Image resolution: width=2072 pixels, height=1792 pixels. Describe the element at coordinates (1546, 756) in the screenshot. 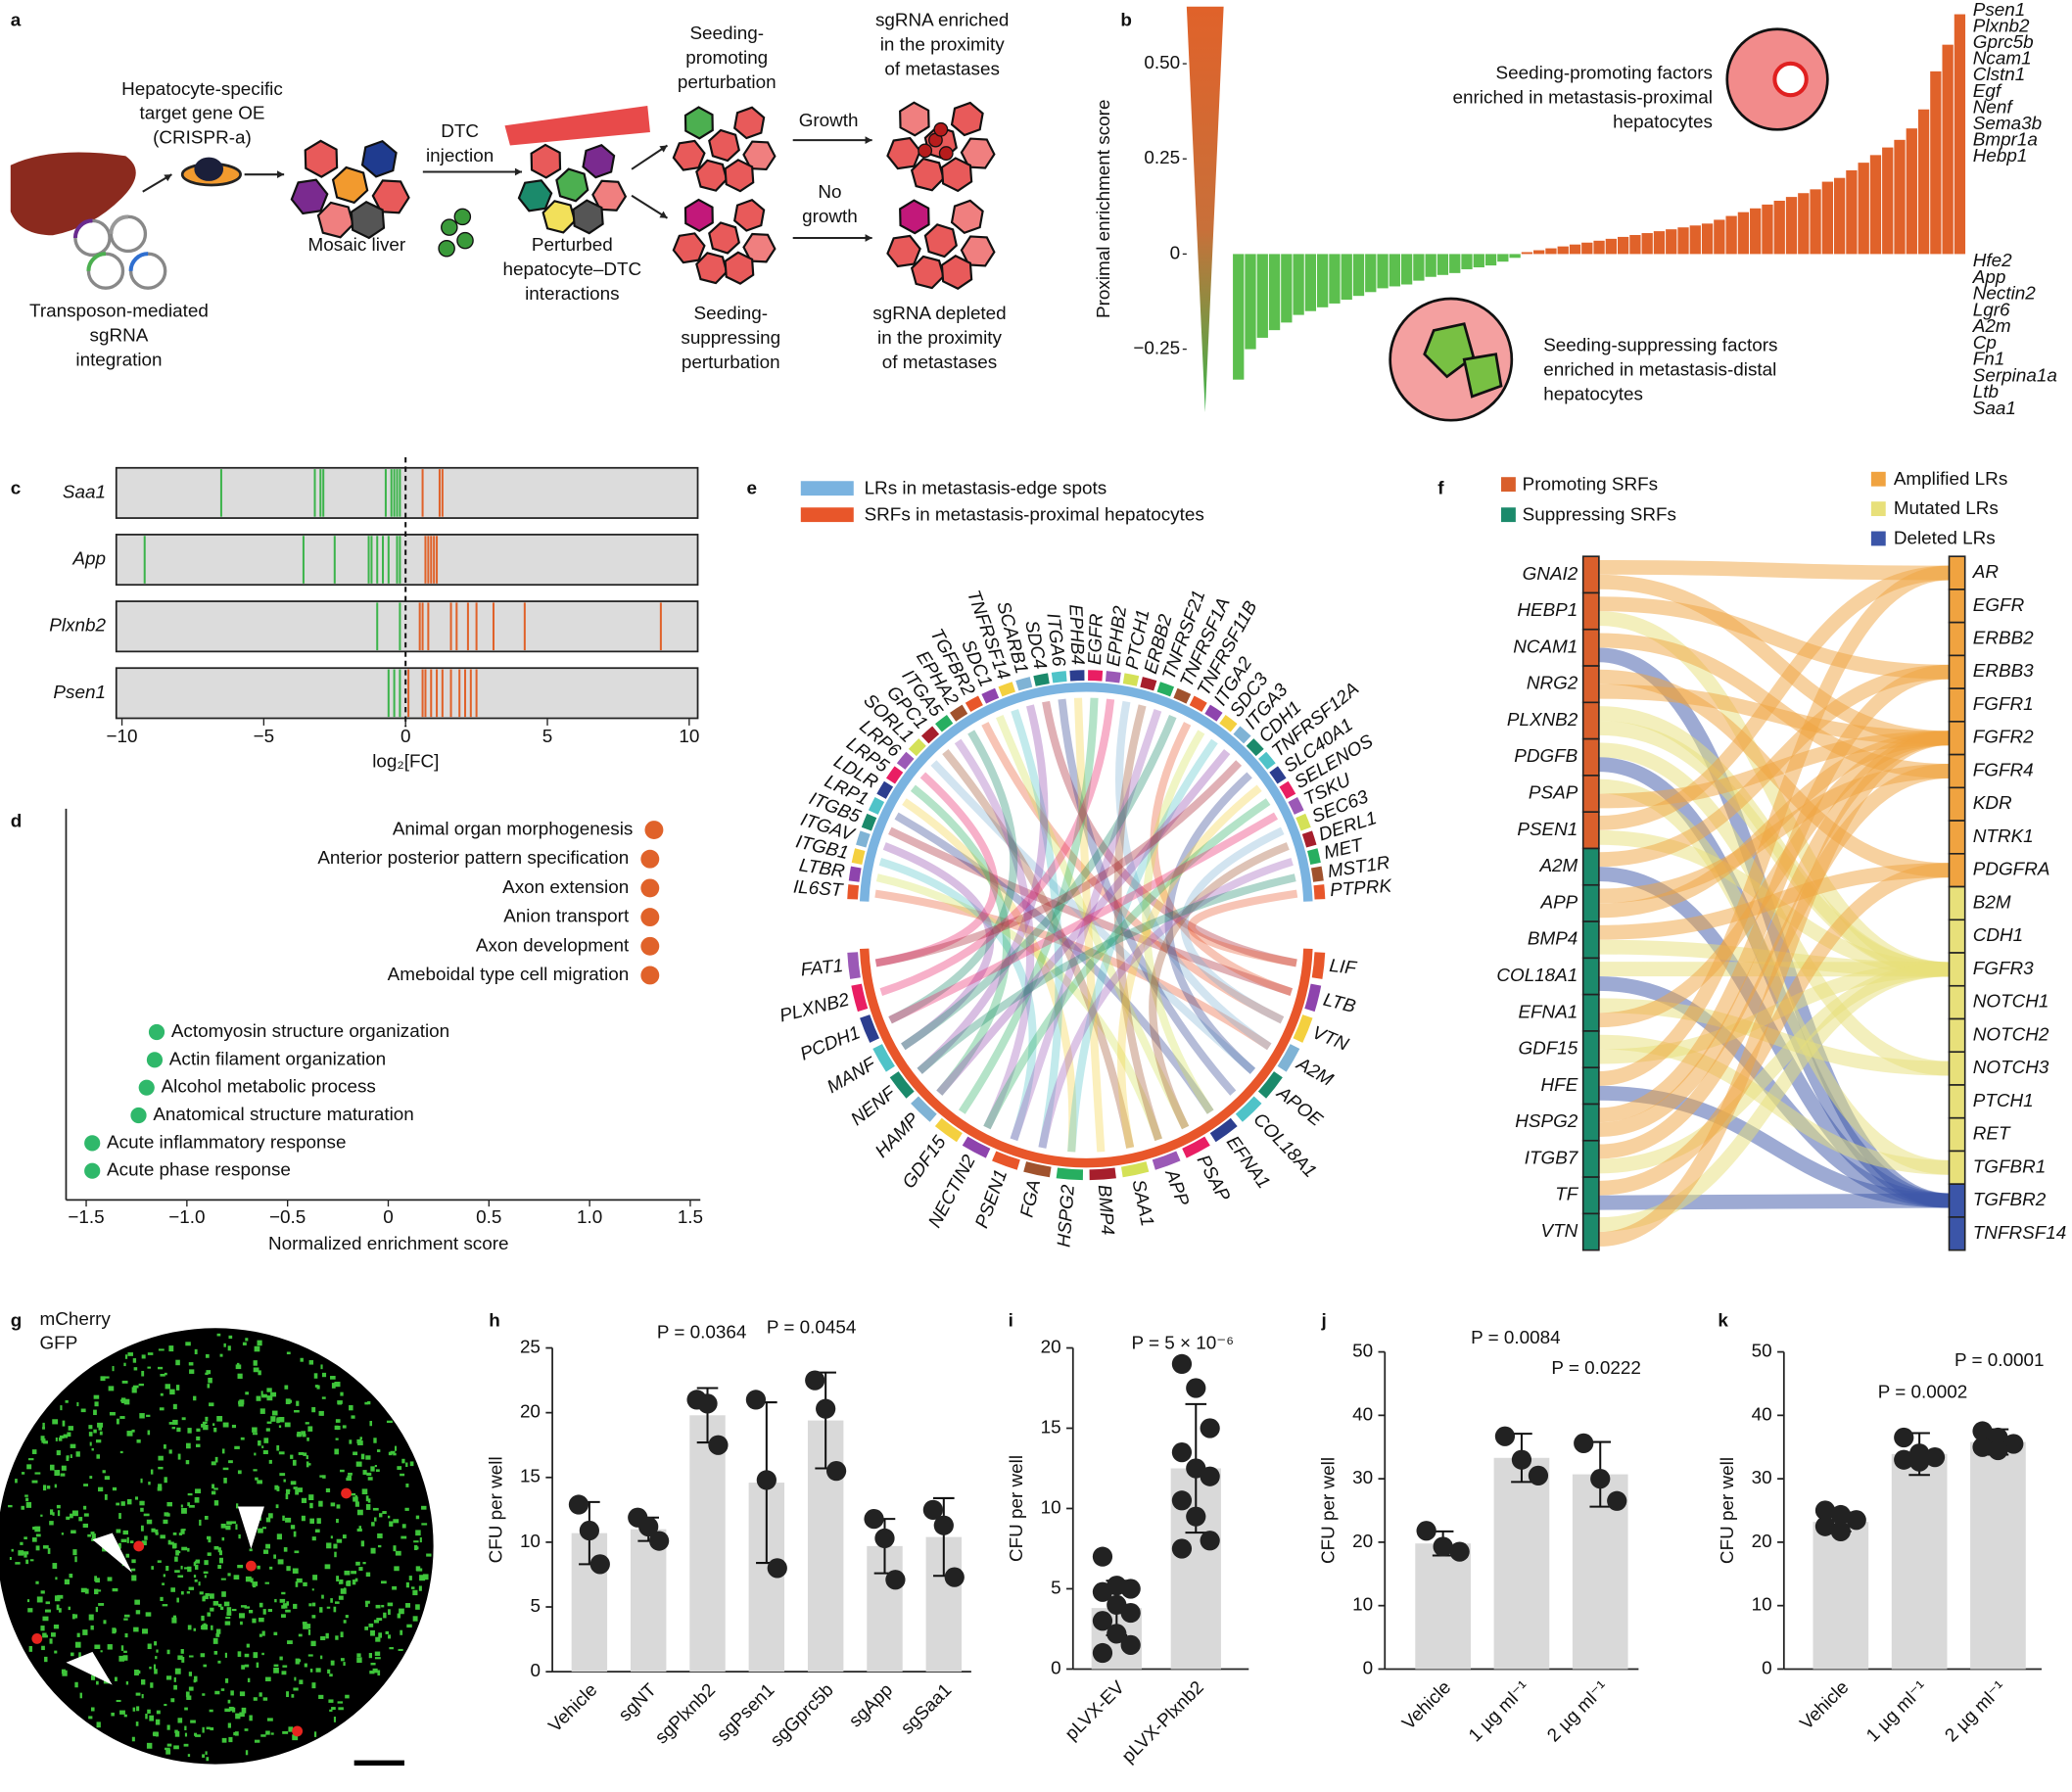

I see `node-label: PDGFB` at that location.